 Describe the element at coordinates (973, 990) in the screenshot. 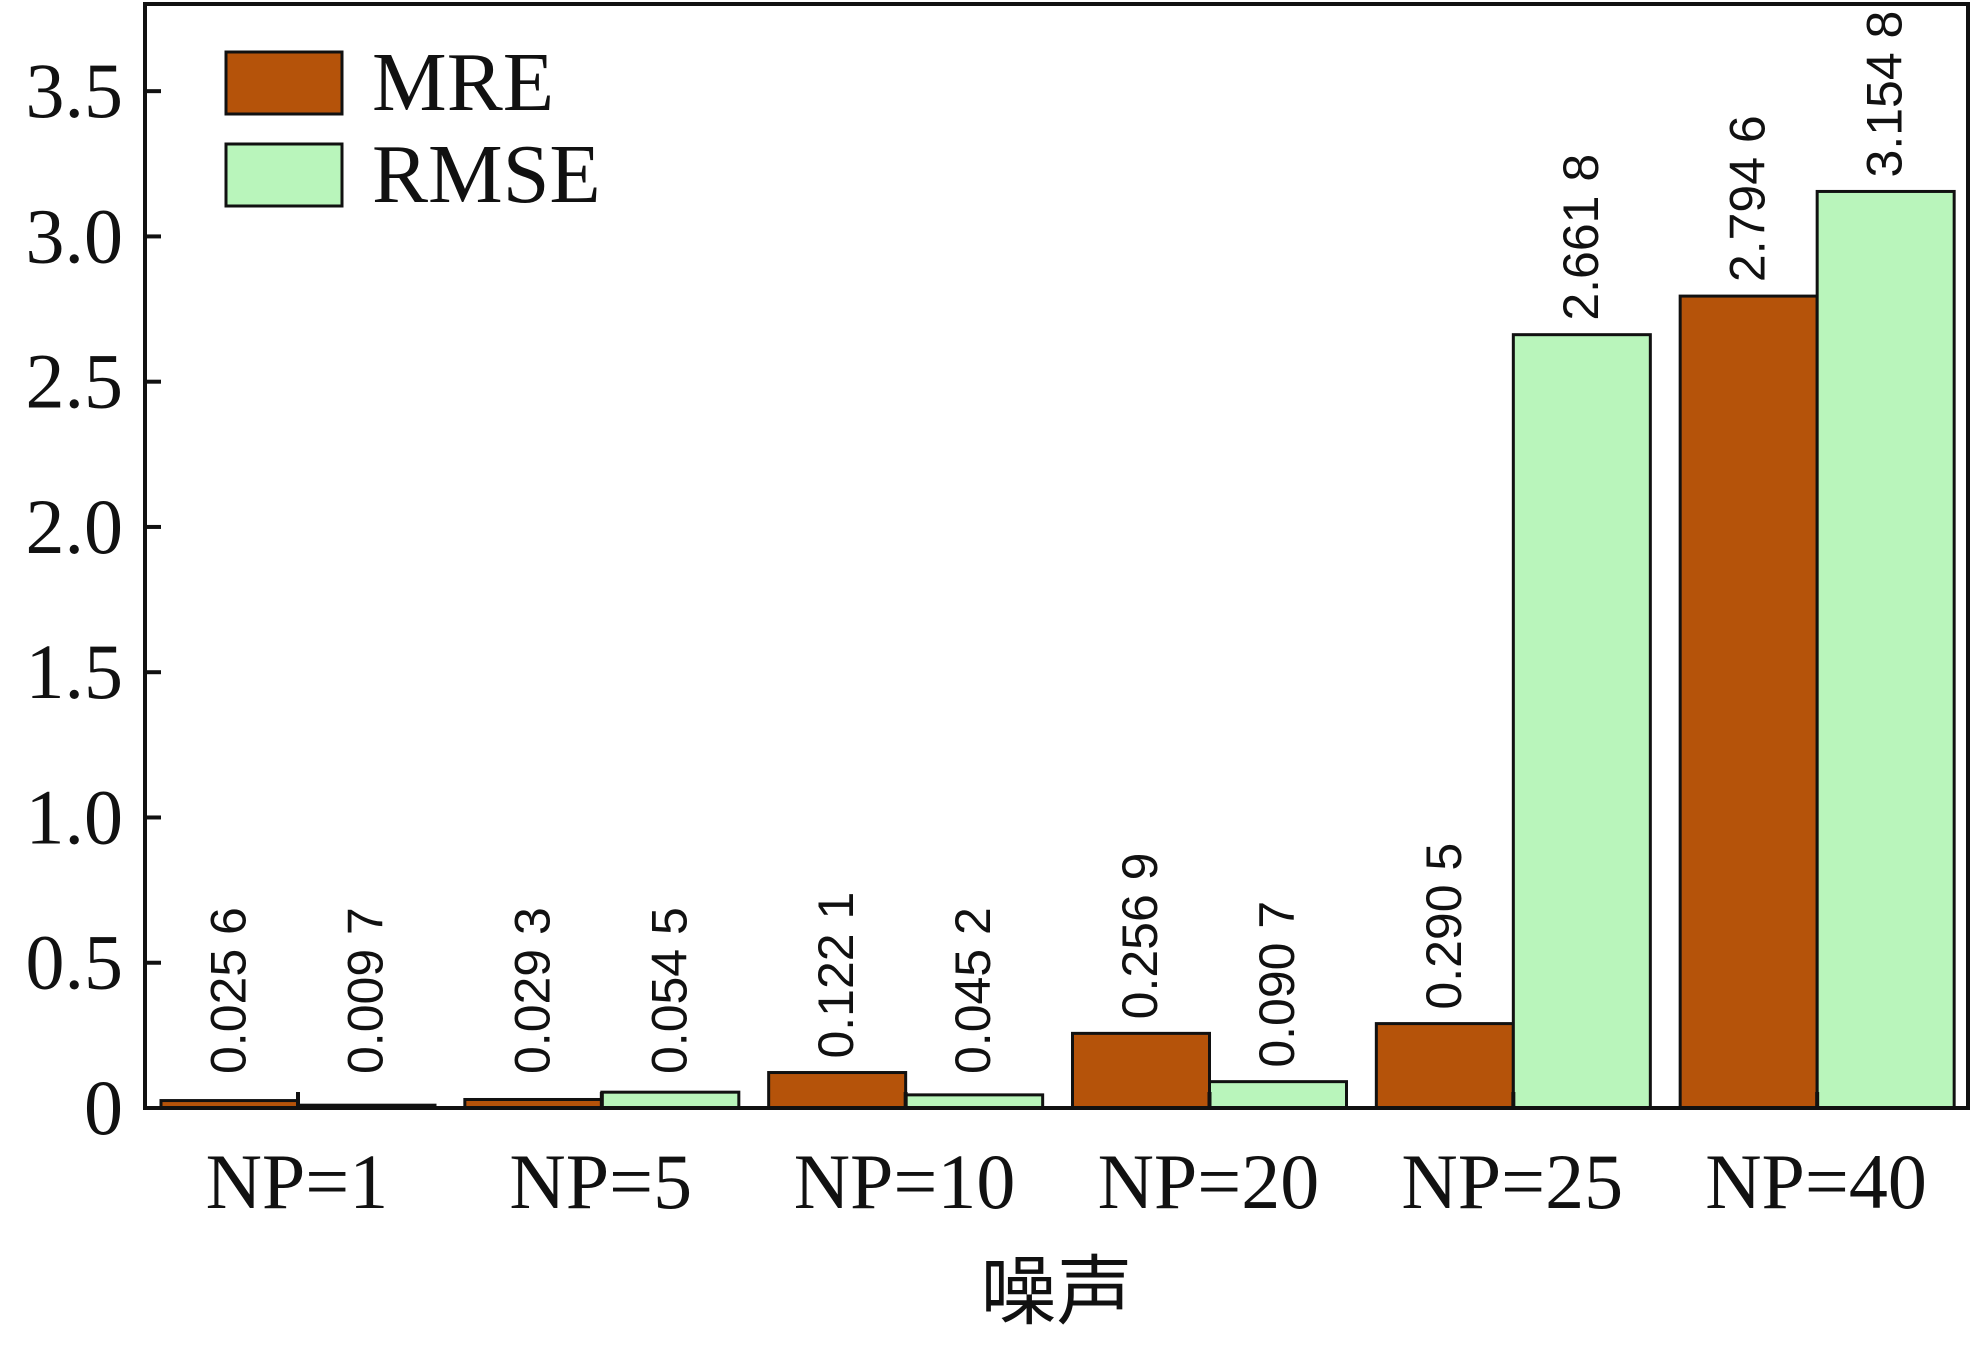

I see `data-label: 0.045 2` at that location.